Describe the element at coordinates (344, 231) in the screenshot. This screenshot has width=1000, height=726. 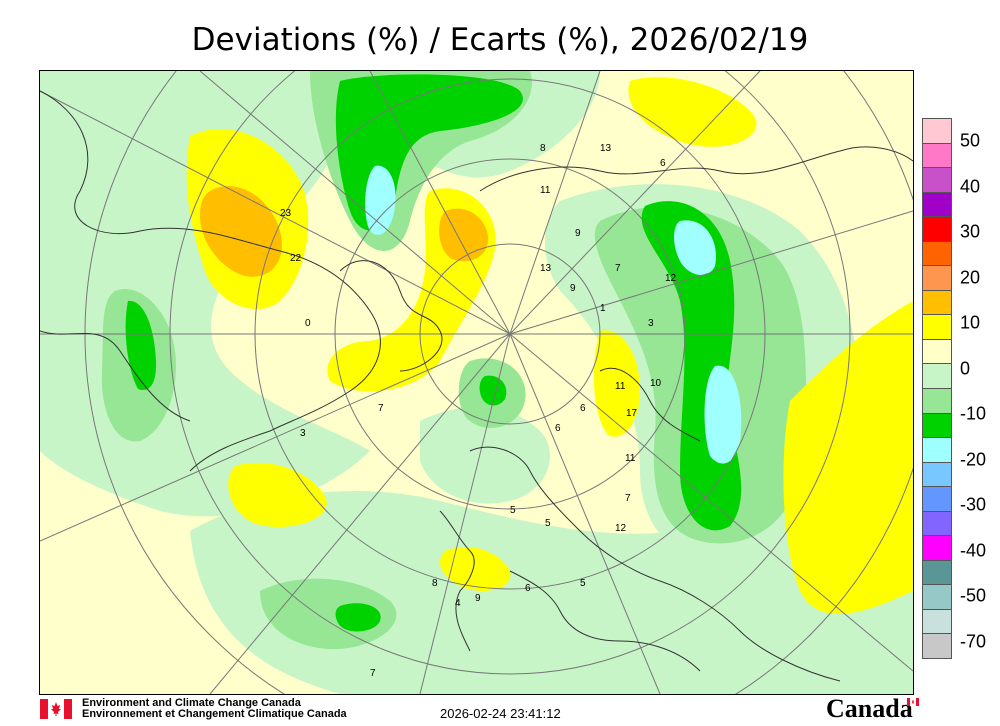
I see `contour-orange` at that location.